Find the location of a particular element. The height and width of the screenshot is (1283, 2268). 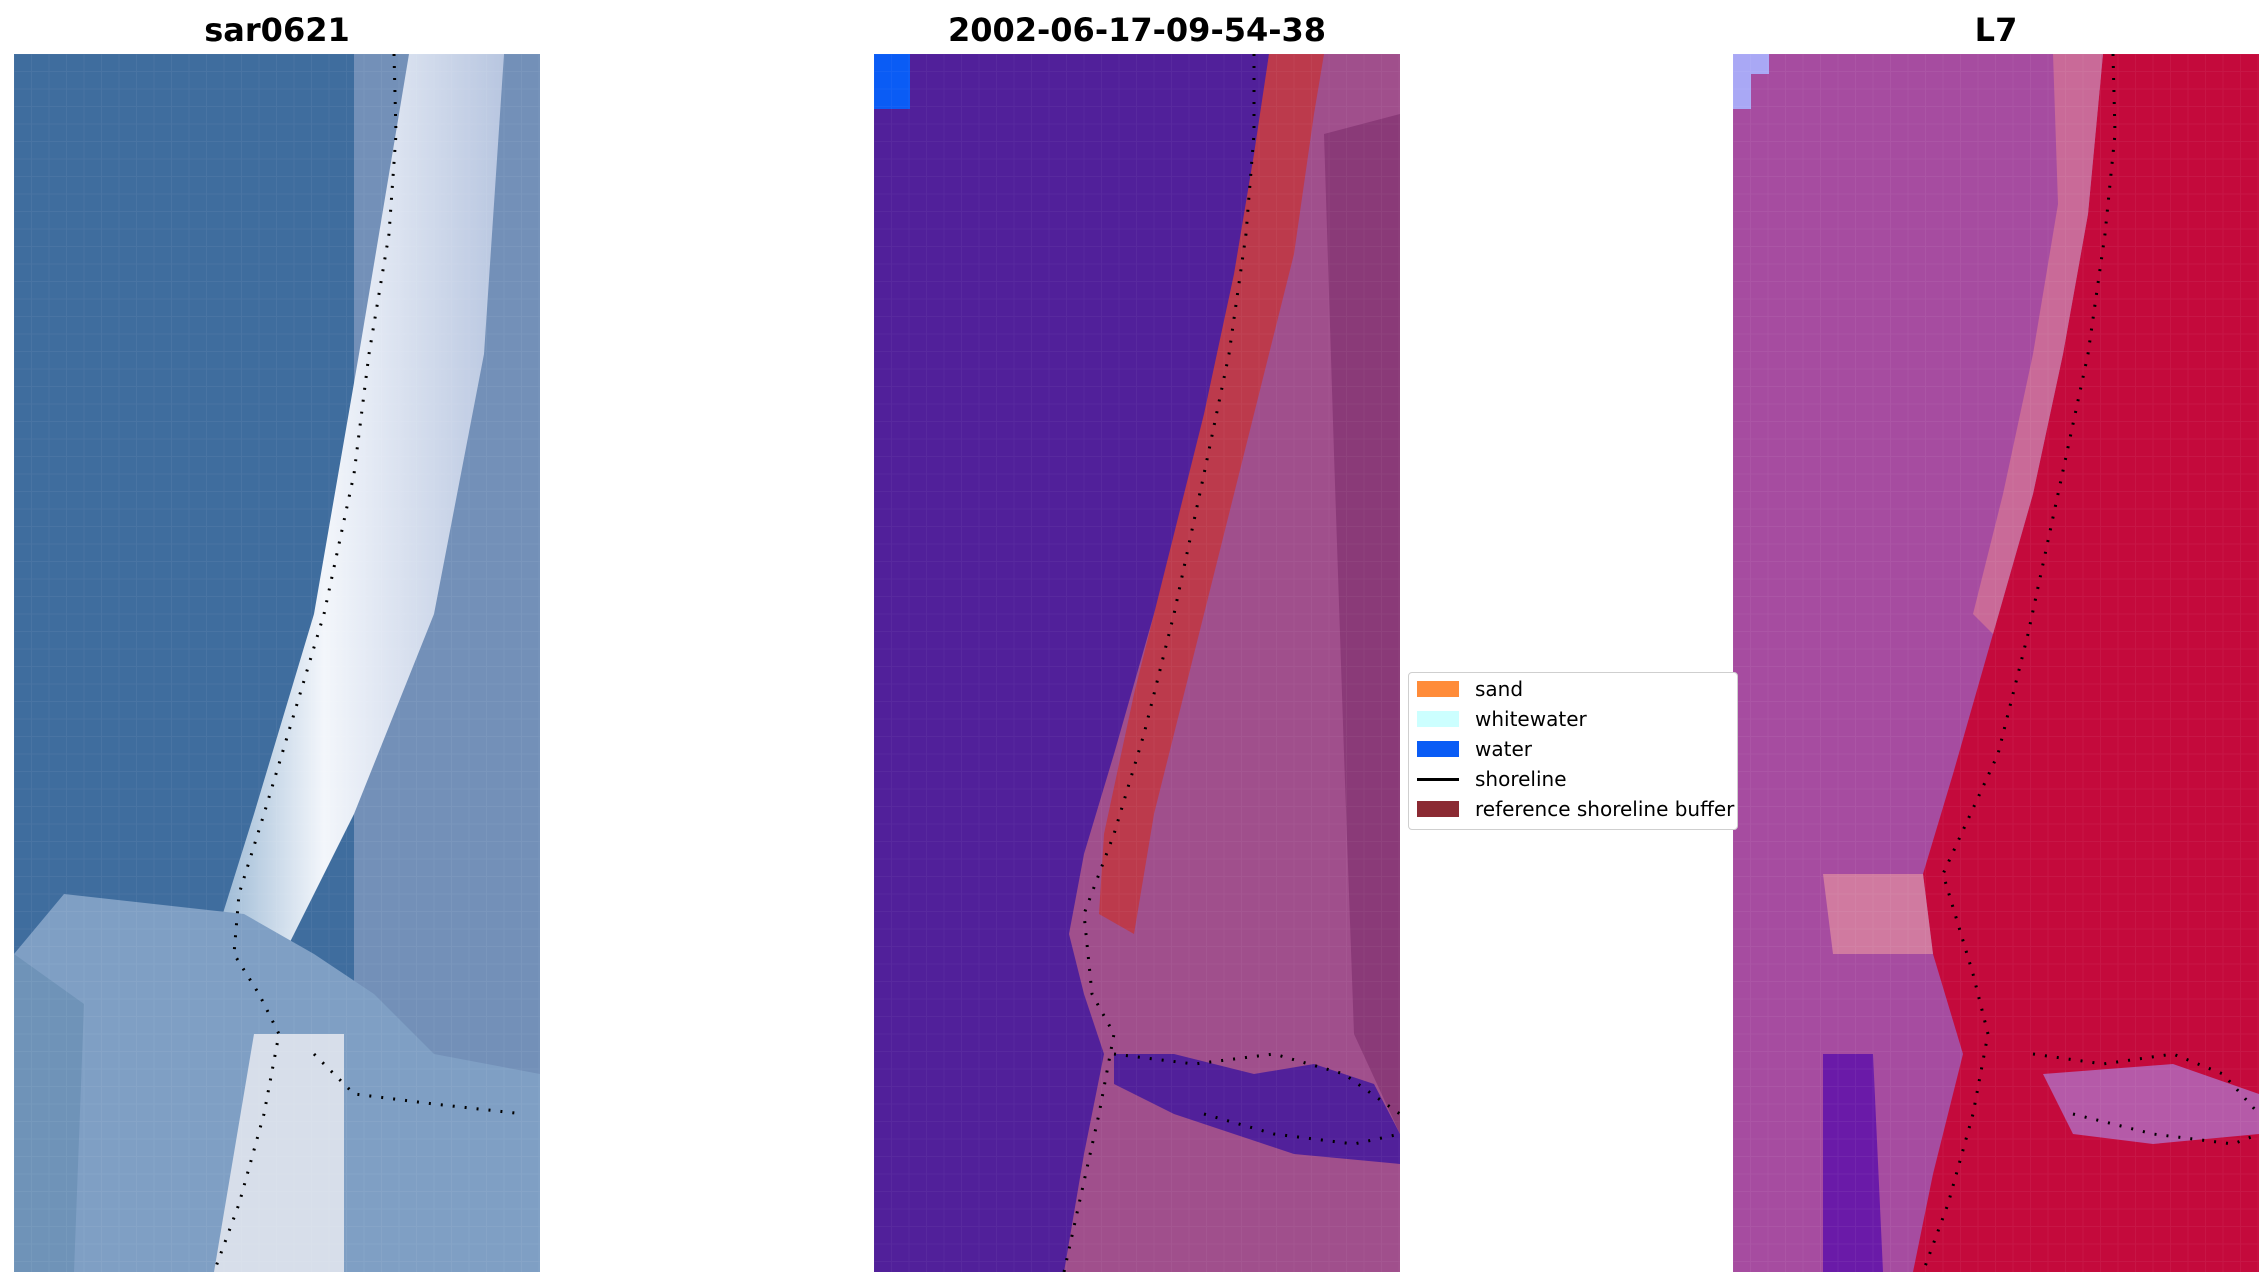

legend-item-whitewater: whitewater is located at coordinates (1502, 719).